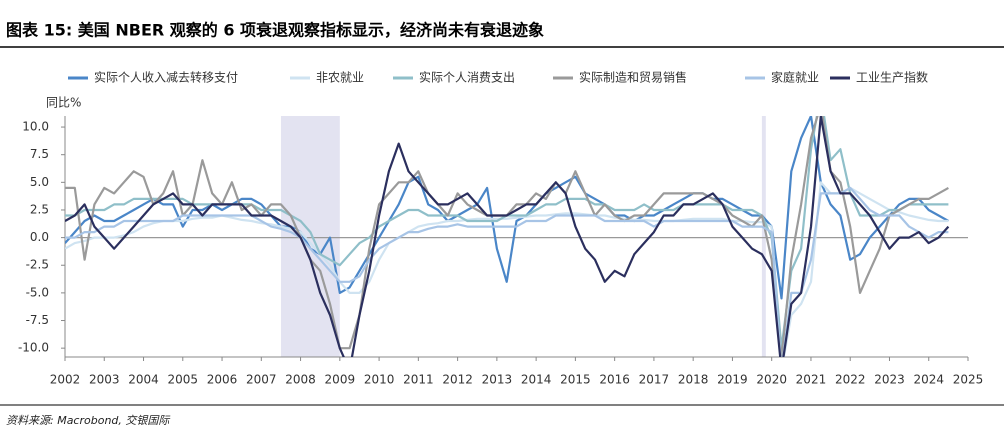 The height and width of the screenshot is (442, 1004). Describe the element at coordinates (795, 77) in the screenshot. I see `legend-label: 家庭就业` at that location.